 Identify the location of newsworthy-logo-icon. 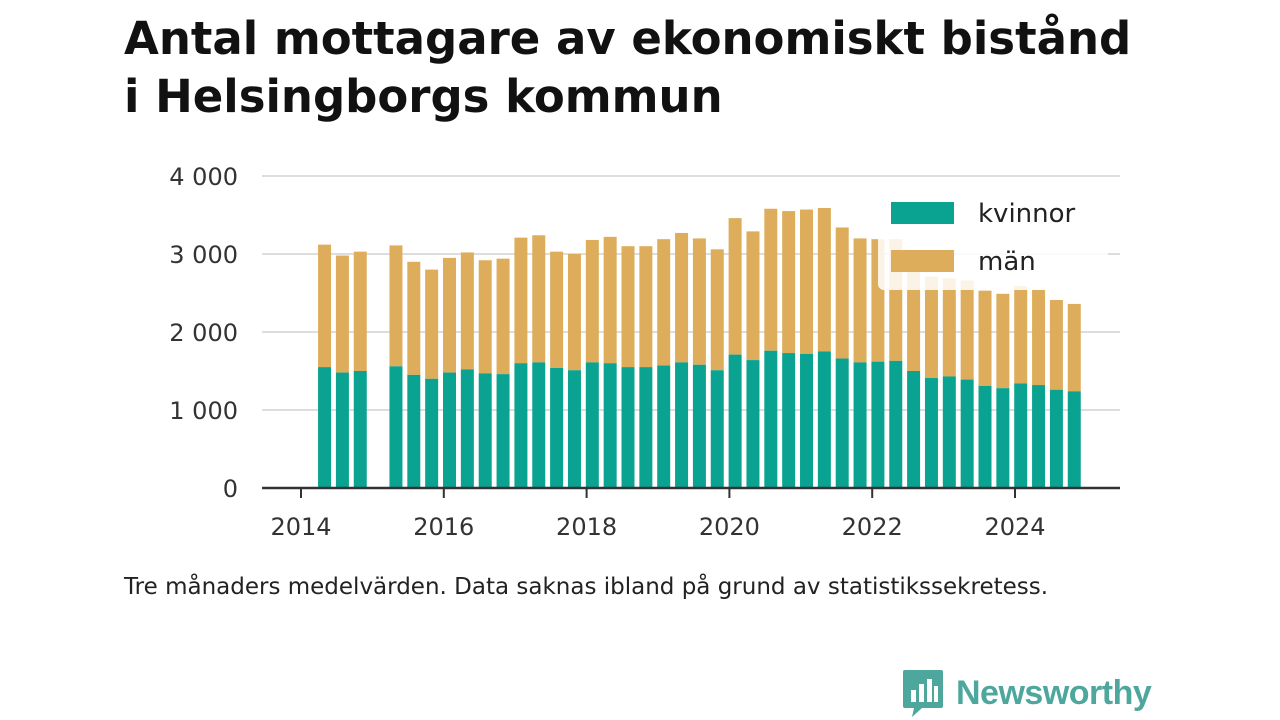
(923, 693).